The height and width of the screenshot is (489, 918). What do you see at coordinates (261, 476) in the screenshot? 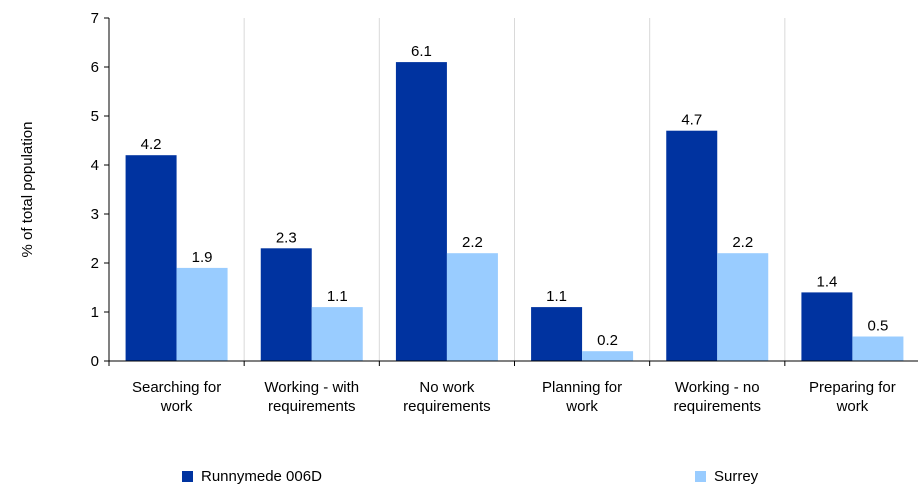
I see `legend-label-series-1: Runnymede 006D` at bounding box center [261, 476].